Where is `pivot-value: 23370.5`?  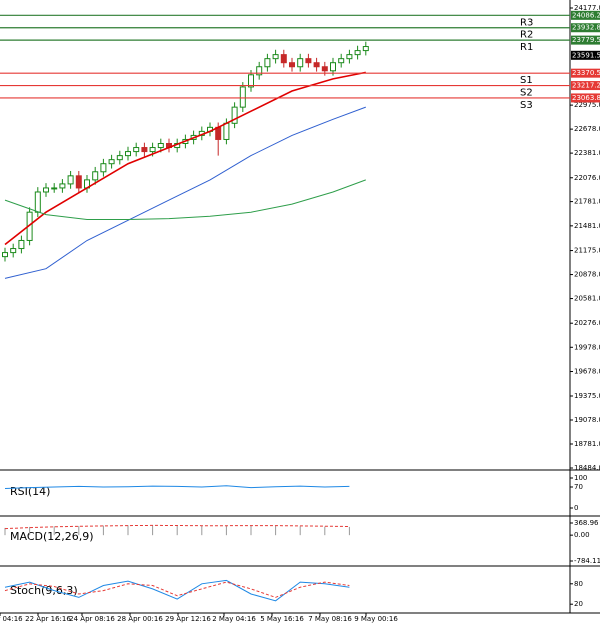 pivot-value: 23370.5 is located at coordinates (586, 73).